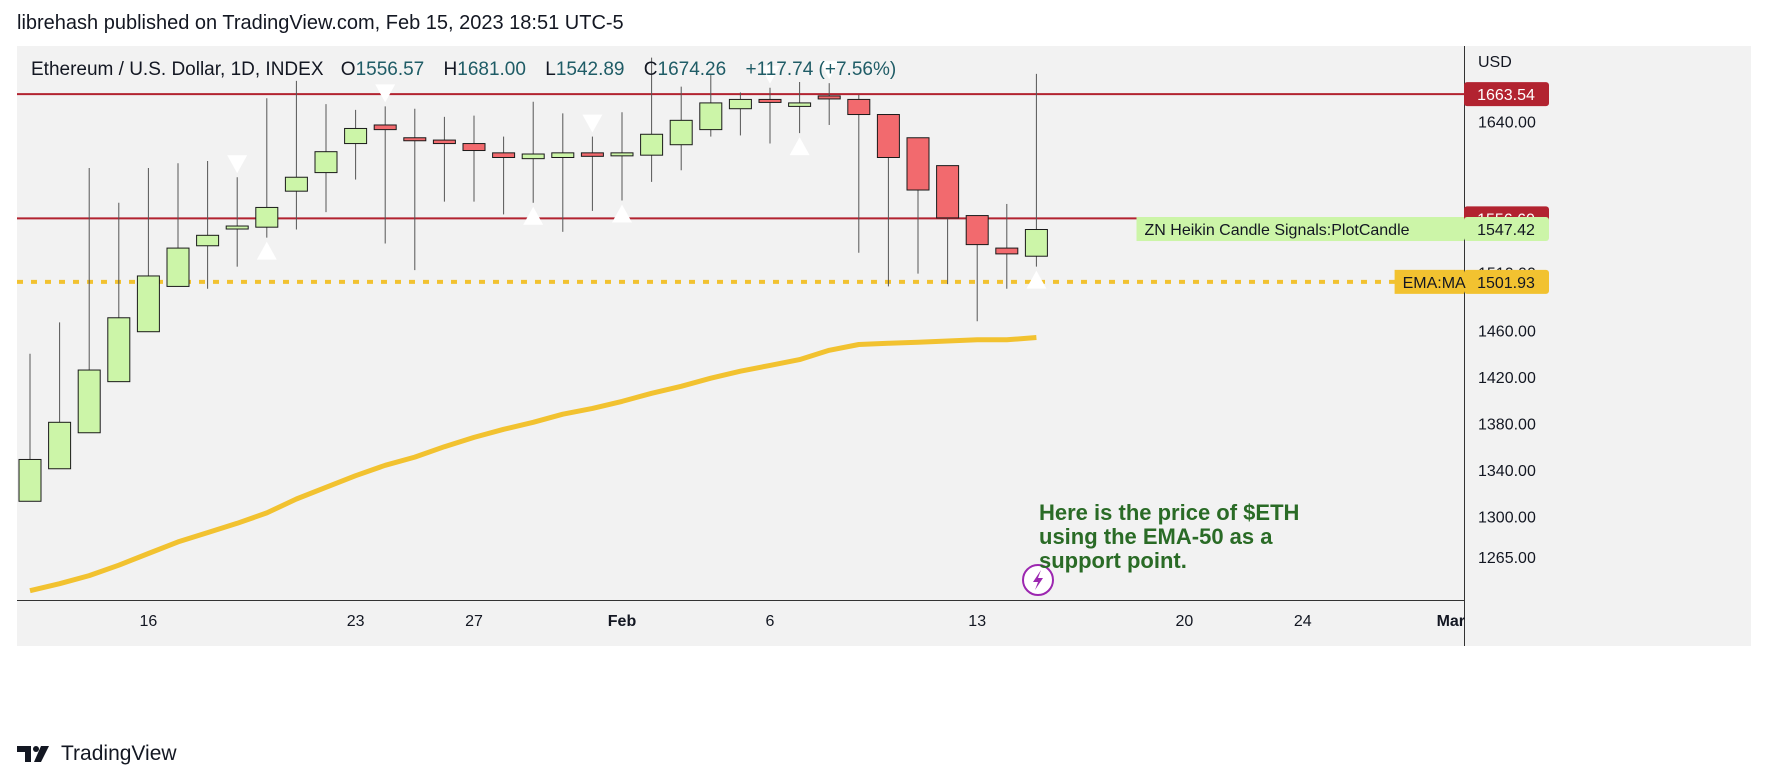 The width and height of the screenshot is (1768, 784). What do you see at coordinates (977, 621) in the screenshot?
I see `x-tick-label: 13` at bounding box center [977, 621].